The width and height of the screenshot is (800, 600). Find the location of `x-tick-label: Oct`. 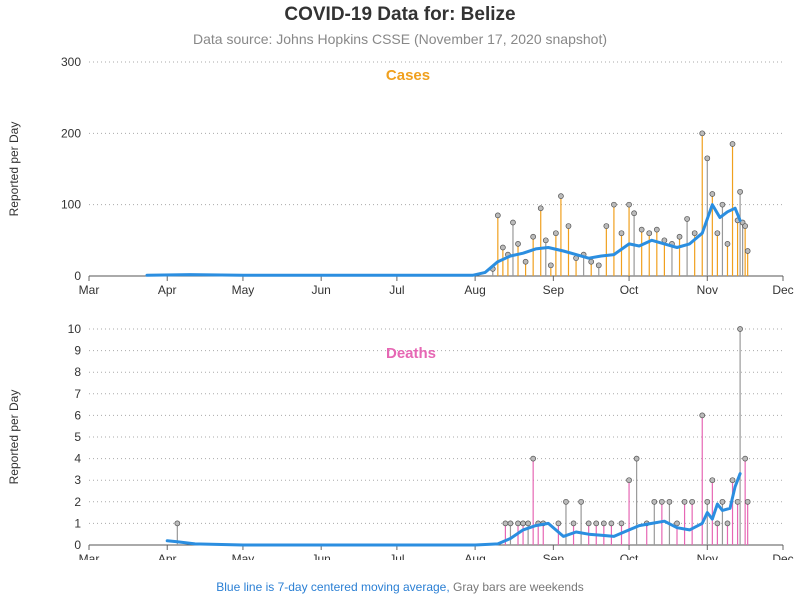

x-tick-label: Oct is located at coordinates (629, 290).